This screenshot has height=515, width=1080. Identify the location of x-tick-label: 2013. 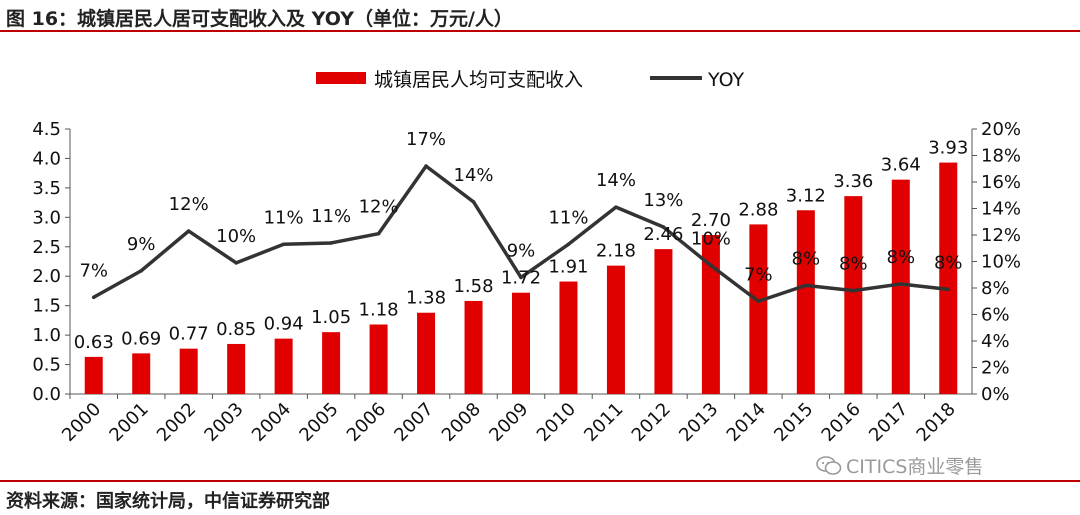
(698, 422).